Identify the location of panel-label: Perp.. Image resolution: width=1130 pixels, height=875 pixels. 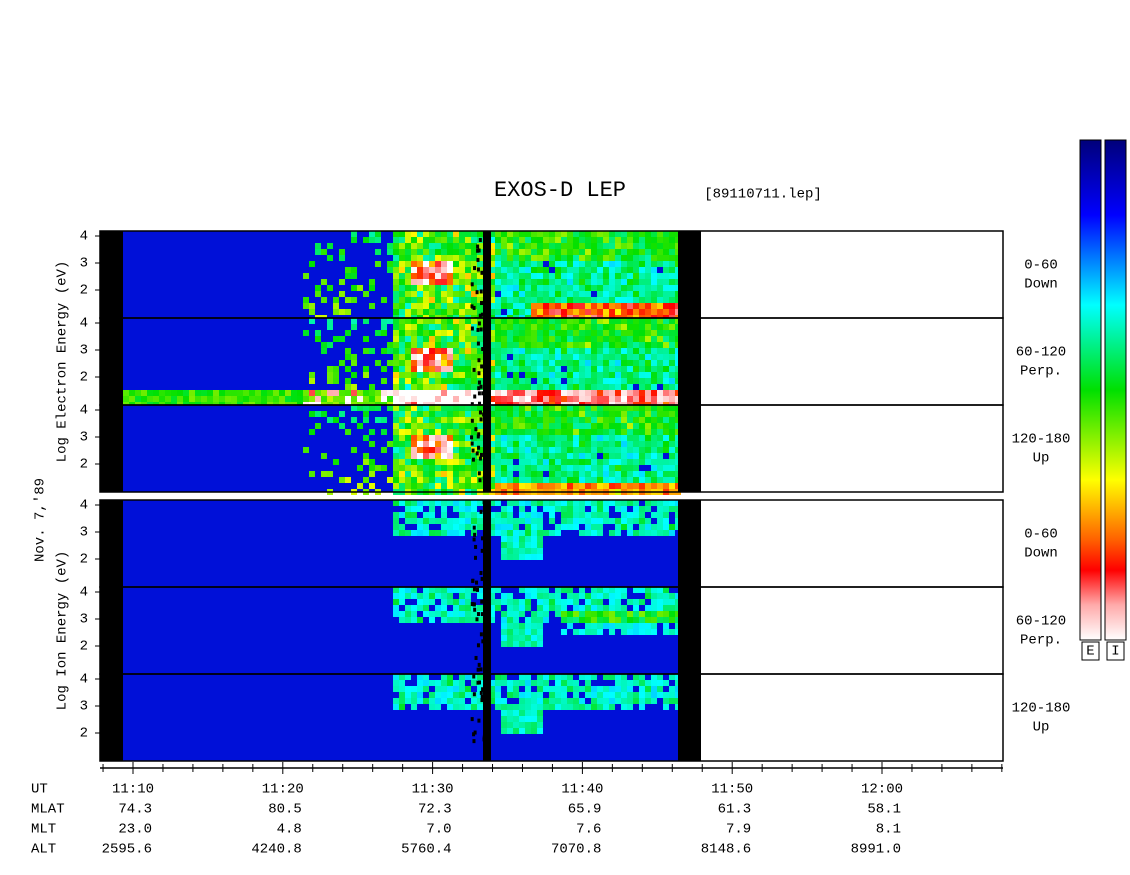
(1041, 372).